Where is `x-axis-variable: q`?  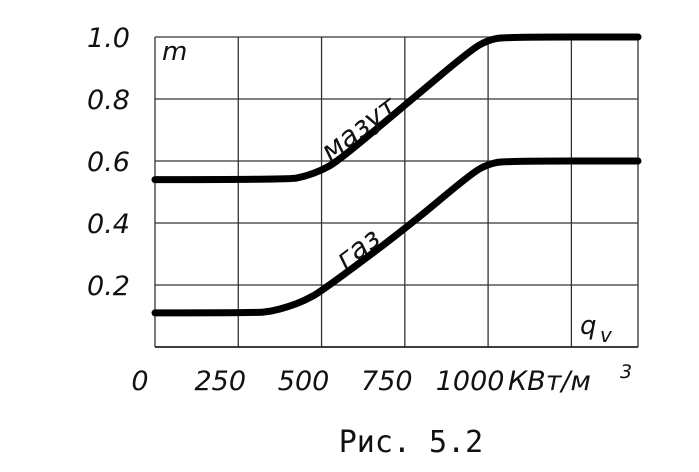 x-axis-variable: q is located at coordinates (588, 326).